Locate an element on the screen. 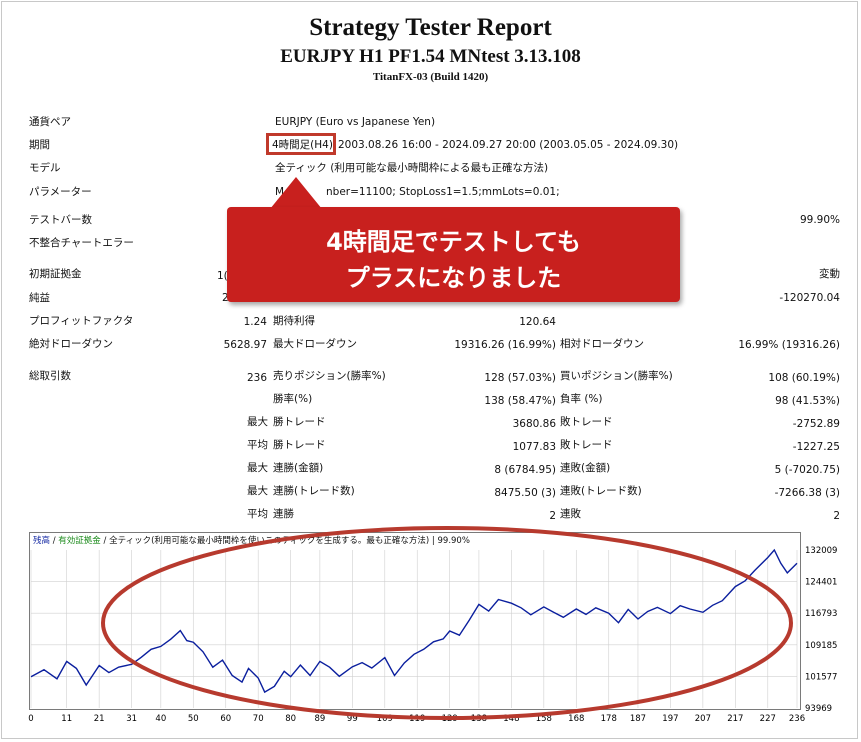 This screenshot has width=861, height=742. server-info: TitanFX-03 (Build 1420) is located at coordinates (430, 77).